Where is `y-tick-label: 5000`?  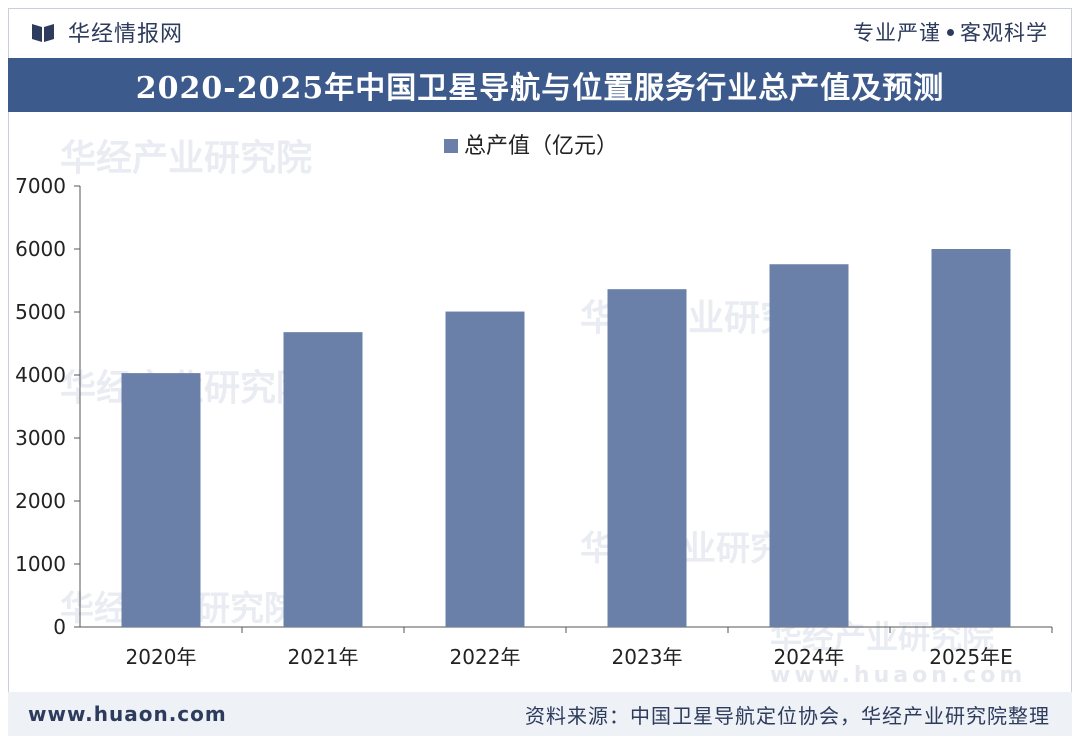
y-tick-label: 5000 is located at coordinates (40, 312).